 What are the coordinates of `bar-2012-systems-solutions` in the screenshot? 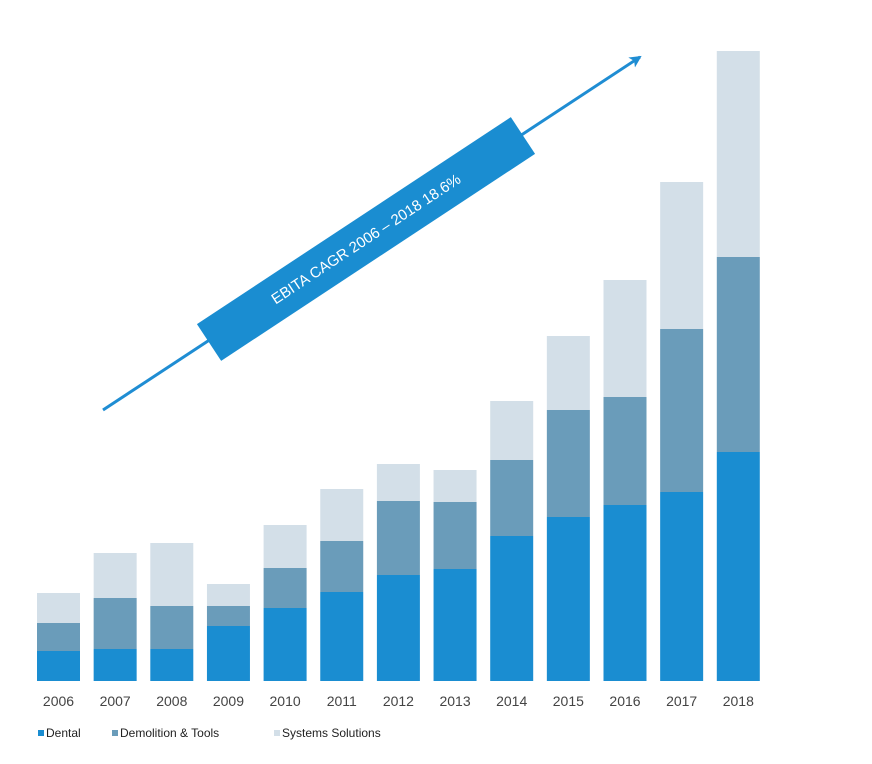 It's located at (398, 482).